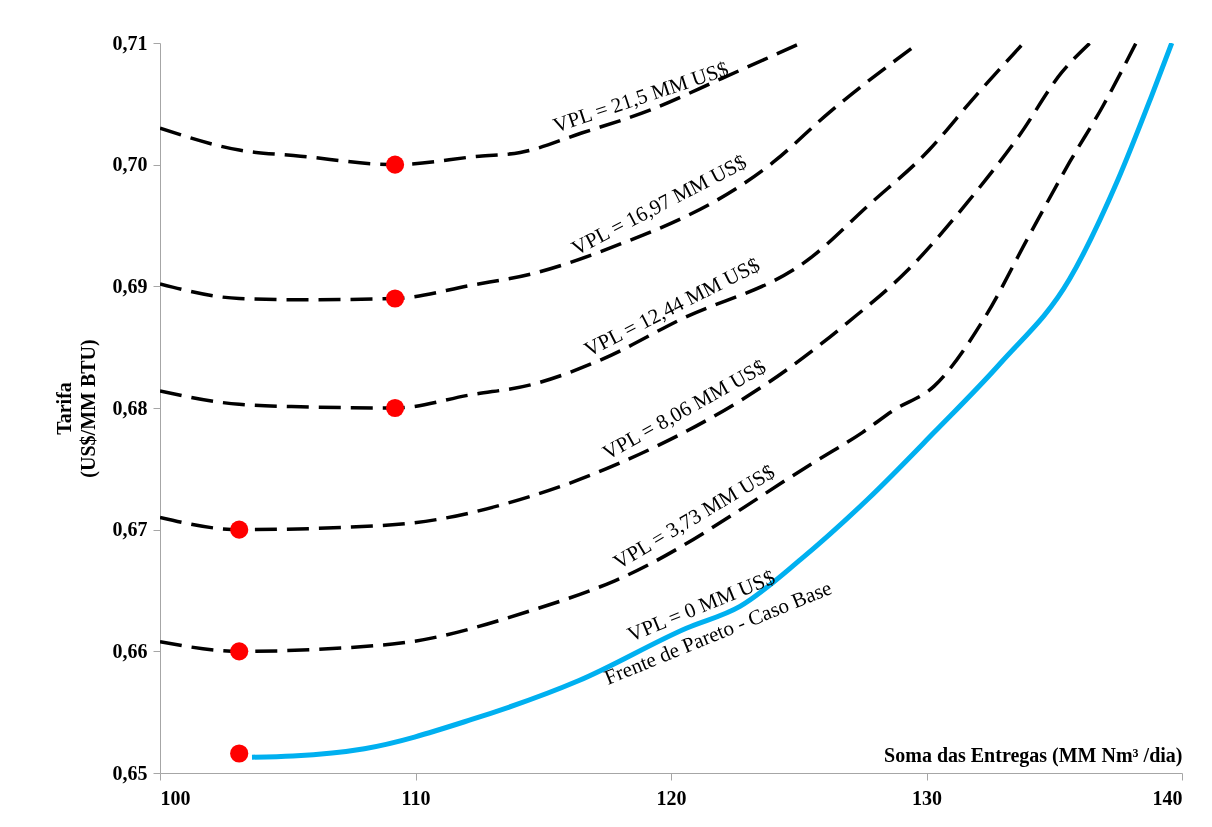 The width and height of the screenshot is (1212, 827). Describe the element at coordinates (130, 407) in the screenshot. I see `y-tick-label: 0,68` at that location.